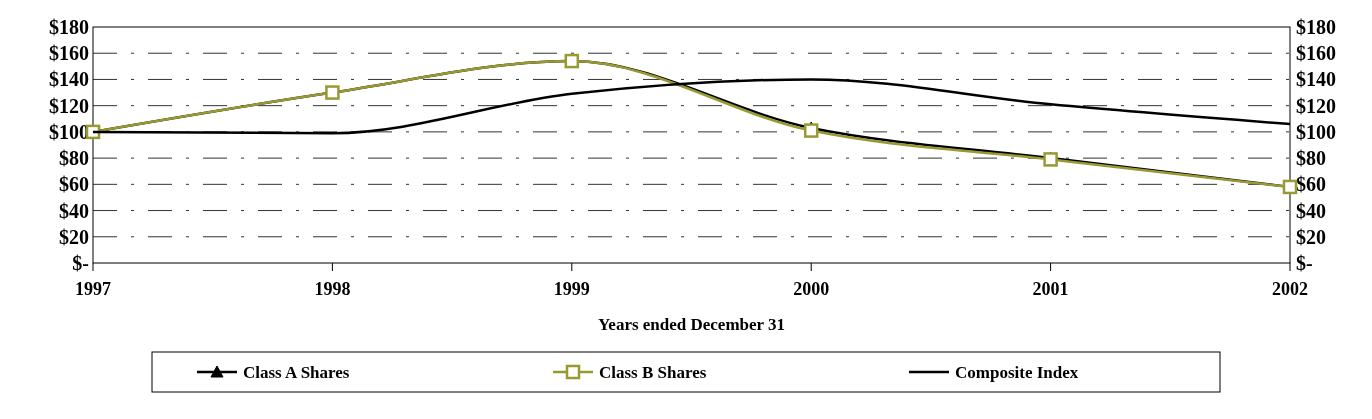  What do you see at coordinates (691, 324) in the screenshot?
I see `x-axis-title: Years ended December 31` at bounding box center [691, 324].